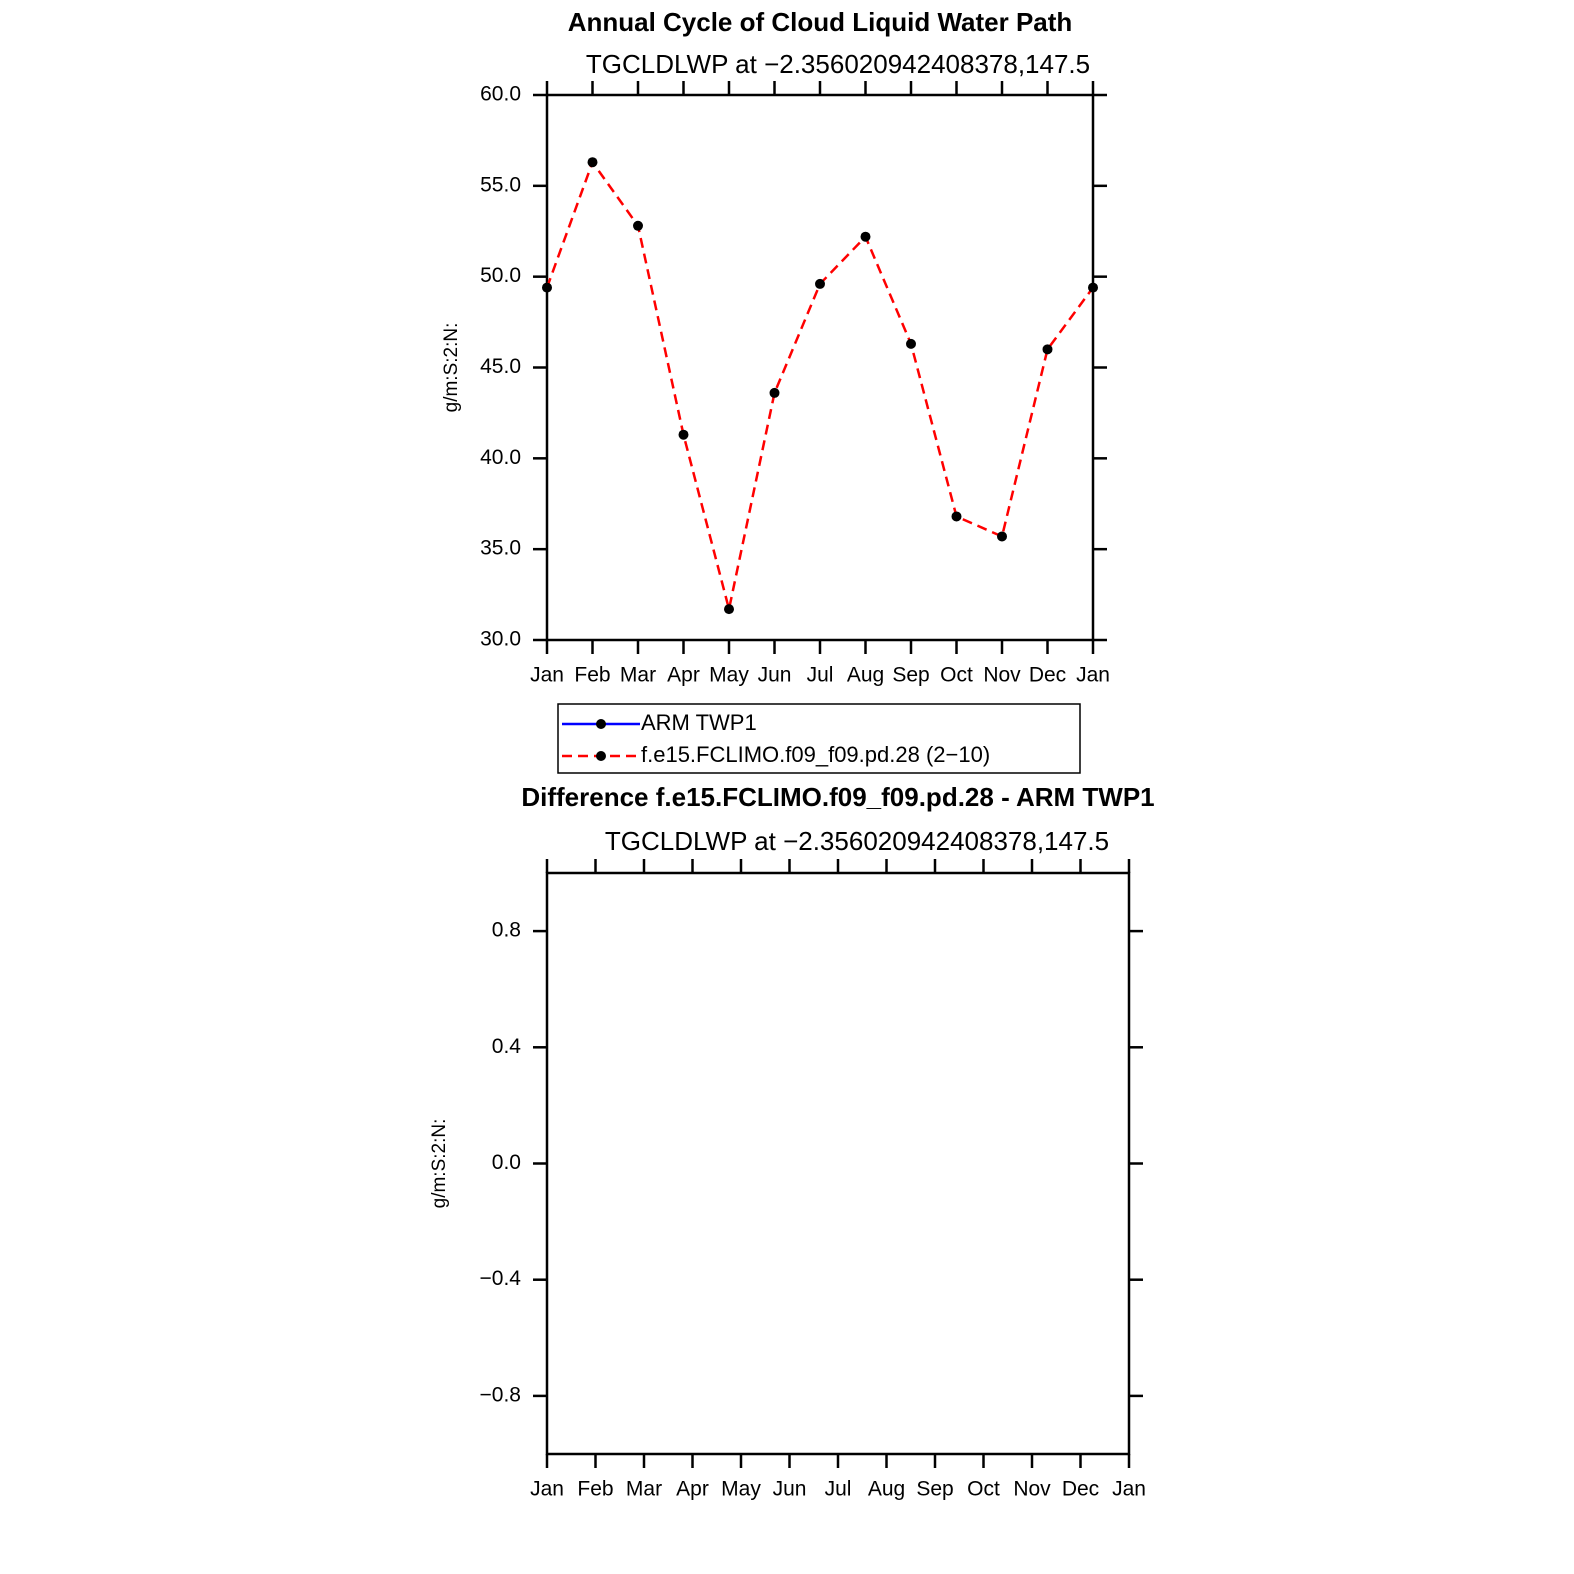  I want to click on y-tick-label: 0.4, so click(507, 1046).